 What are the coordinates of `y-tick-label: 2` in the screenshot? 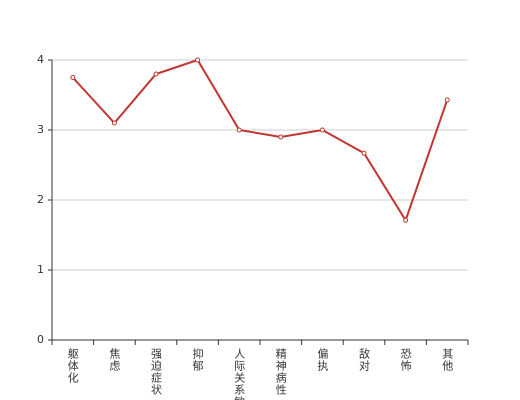 It's located at (40, 199).